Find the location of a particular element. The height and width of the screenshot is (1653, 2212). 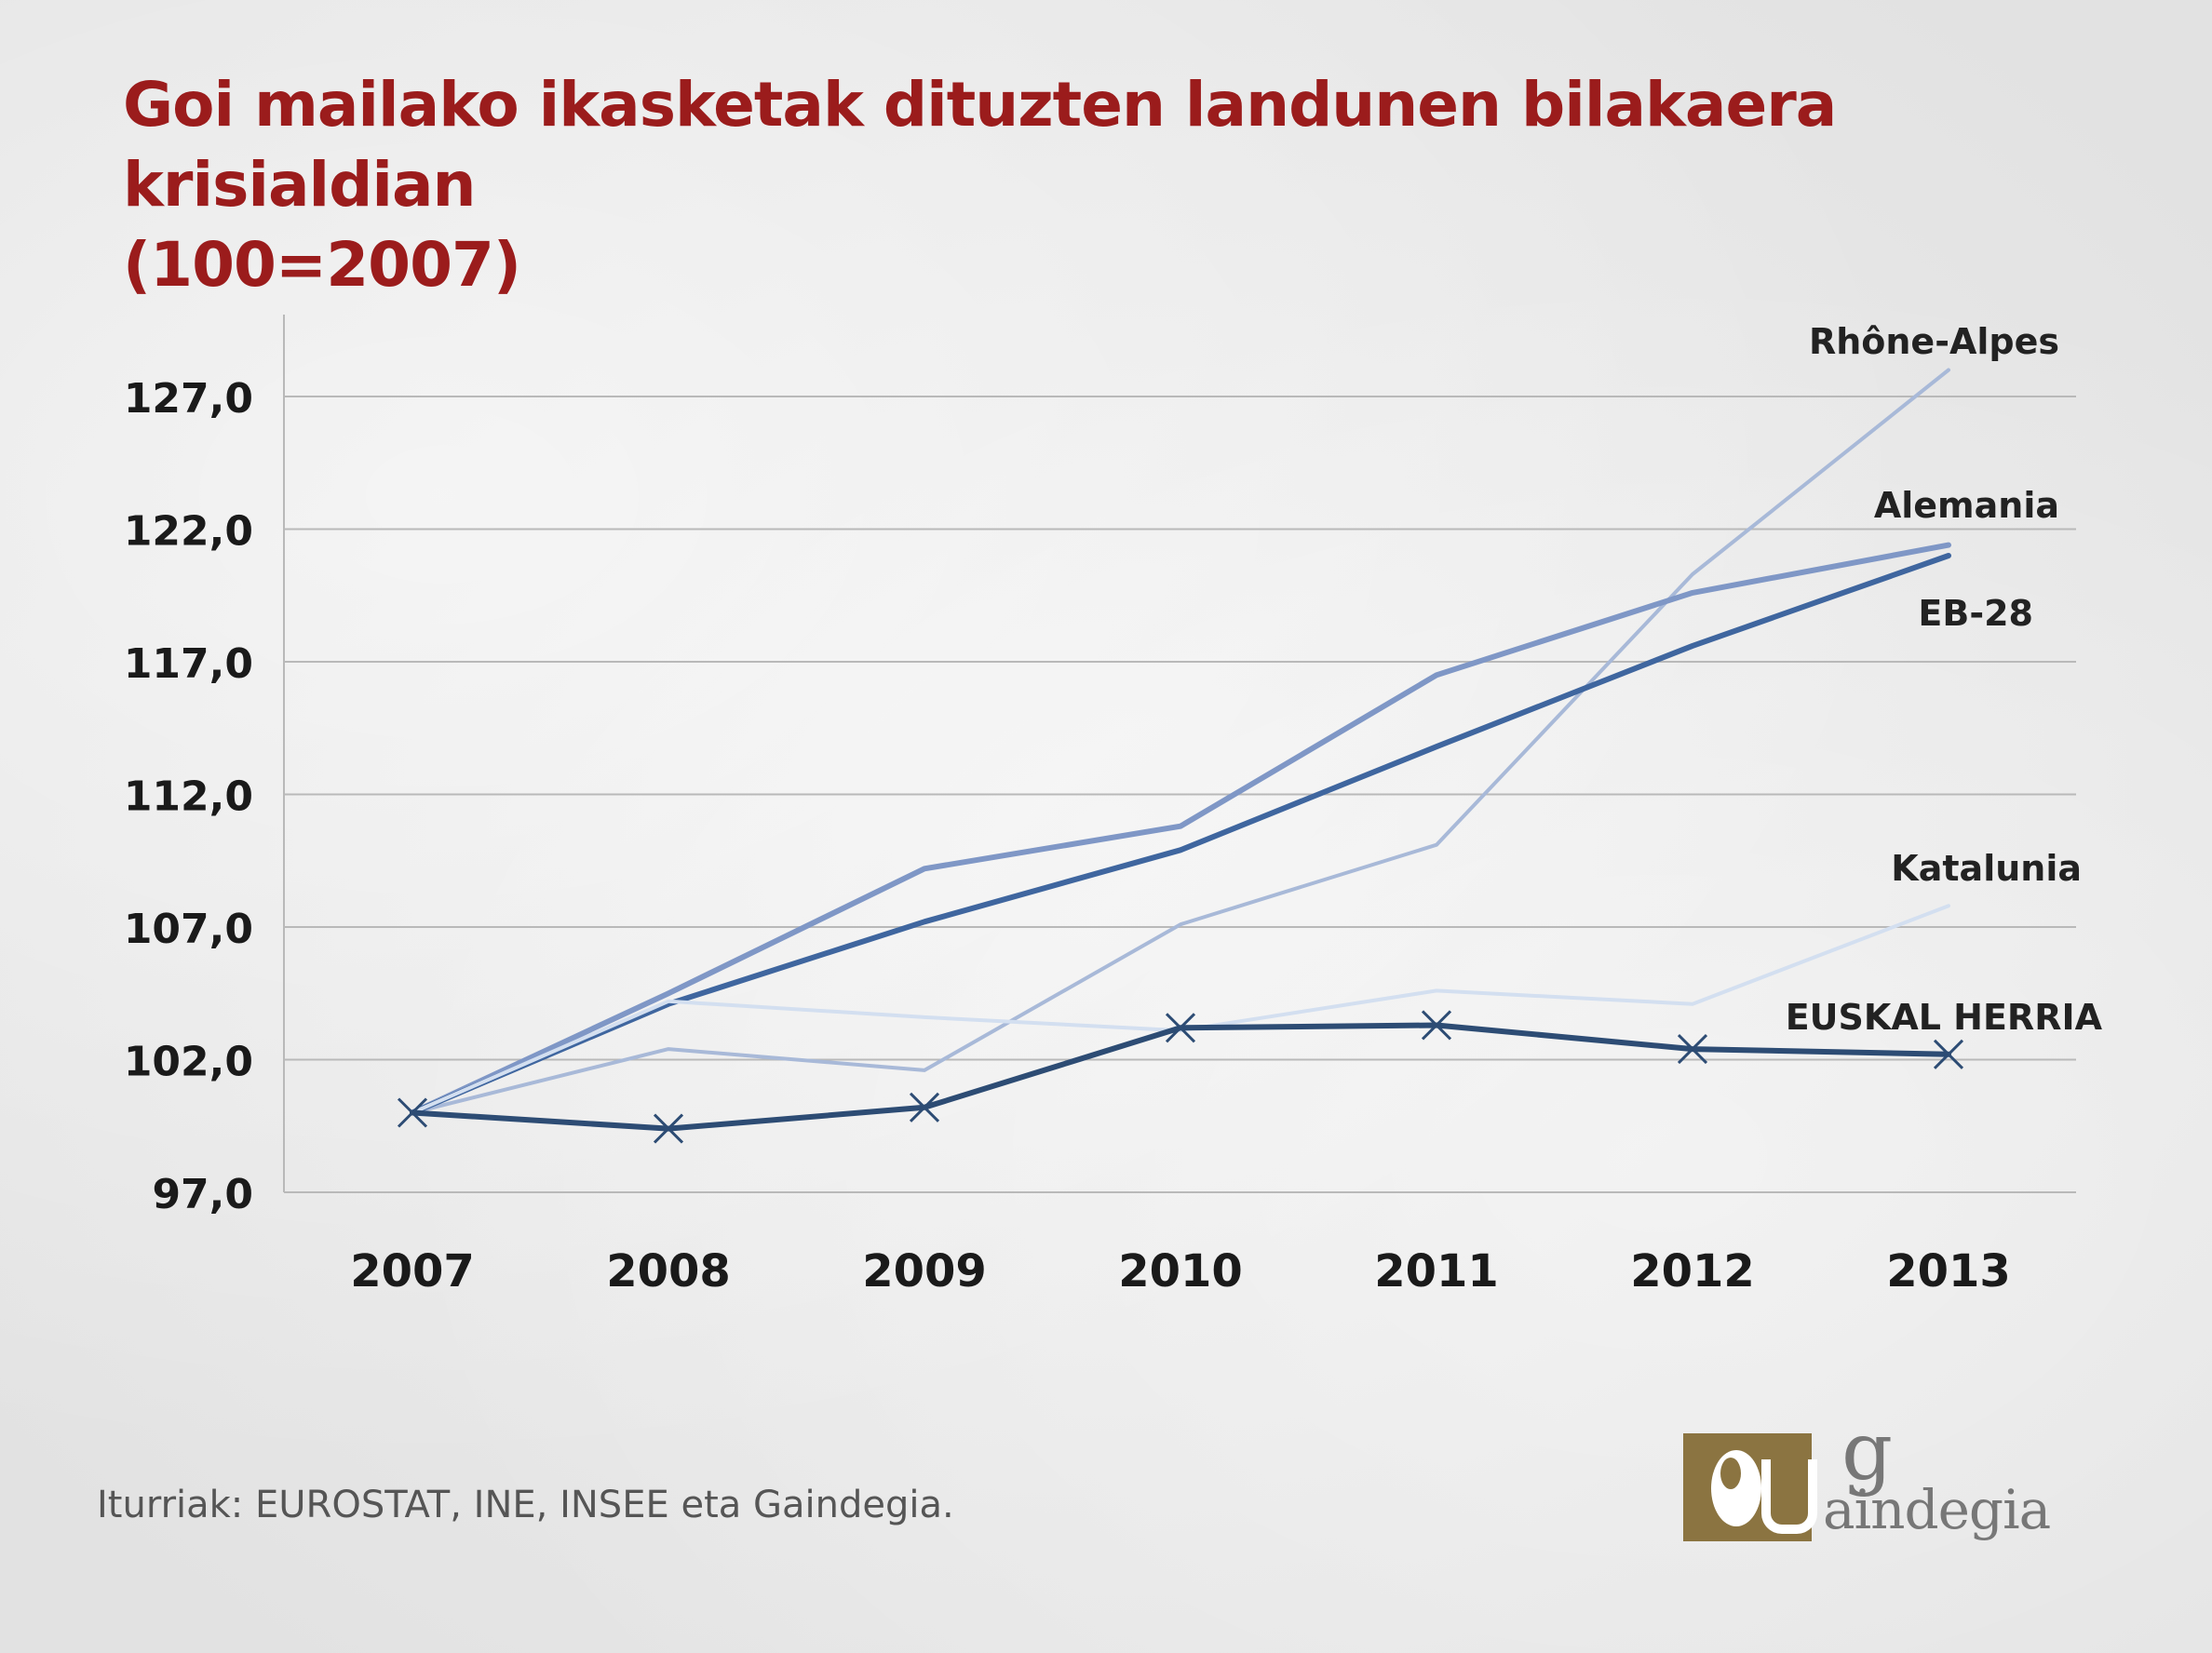

y-tick-label: 102,0 is located at coordinates (188, 1062).